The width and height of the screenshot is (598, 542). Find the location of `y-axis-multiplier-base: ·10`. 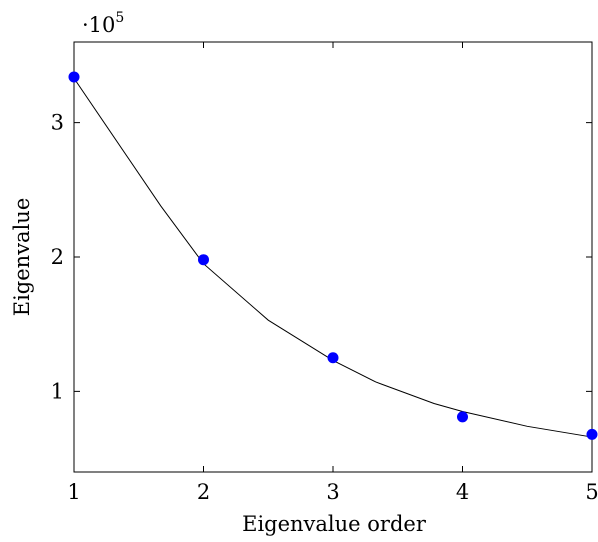

y-axis-multiplier-base: ·10 is located at coordinates (98, 25).